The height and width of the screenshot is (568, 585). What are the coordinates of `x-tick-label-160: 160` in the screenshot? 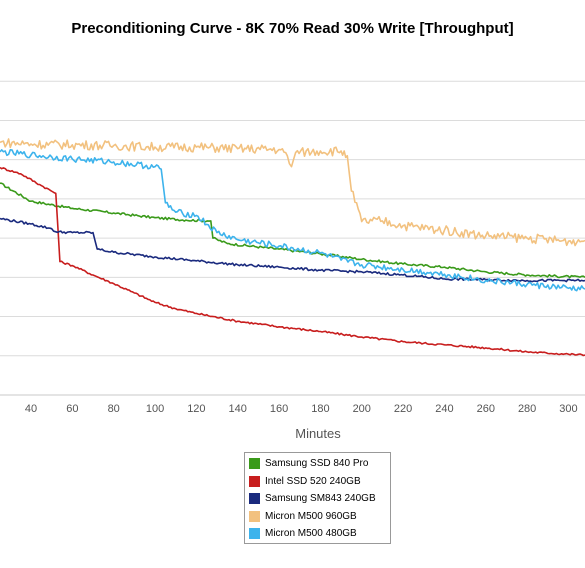 It's located at (279, 409).